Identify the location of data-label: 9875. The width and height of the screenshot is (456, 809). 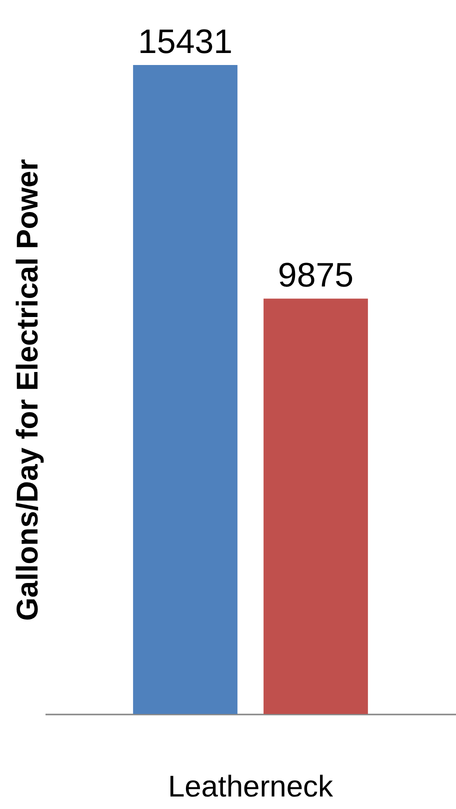
(316, 275).